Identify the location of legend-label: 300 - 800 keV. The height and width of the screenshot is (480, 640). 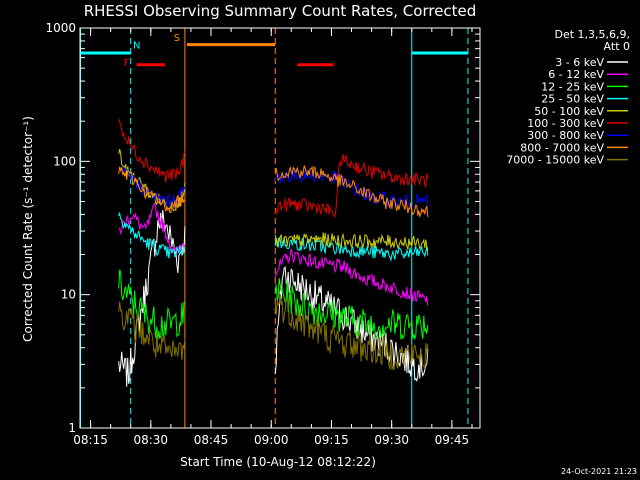
(565, 135).